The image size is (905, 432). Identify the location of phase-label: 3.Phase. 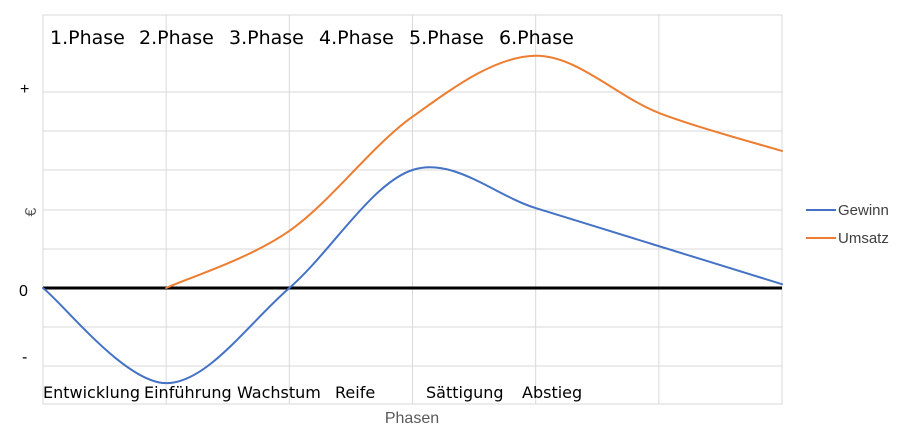
(266, 38).